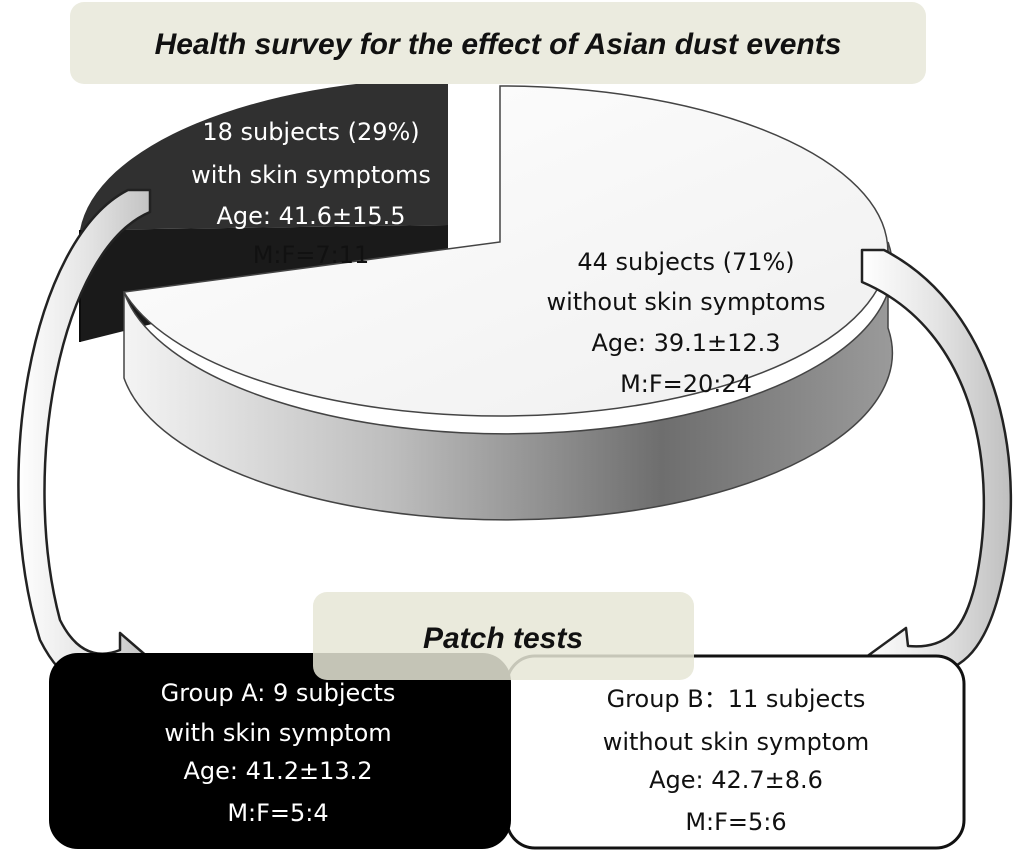  What do you see at coordinates (736, 742) in the screenshot?
I see `group-b-line-2: without skin symptom` at bounding box center [736, 742].